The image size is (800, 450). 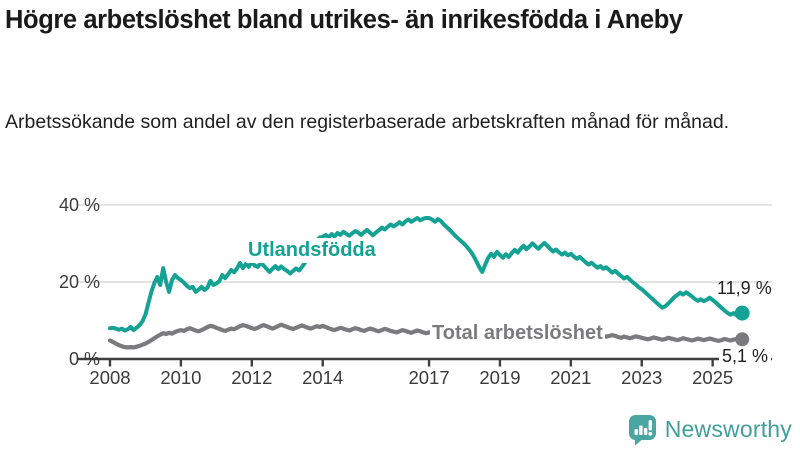 What do you see at coordinates (642, 377) in the screenshot?
I see `x-axis-label-2023: 2023` at bounding box center [642, 377].